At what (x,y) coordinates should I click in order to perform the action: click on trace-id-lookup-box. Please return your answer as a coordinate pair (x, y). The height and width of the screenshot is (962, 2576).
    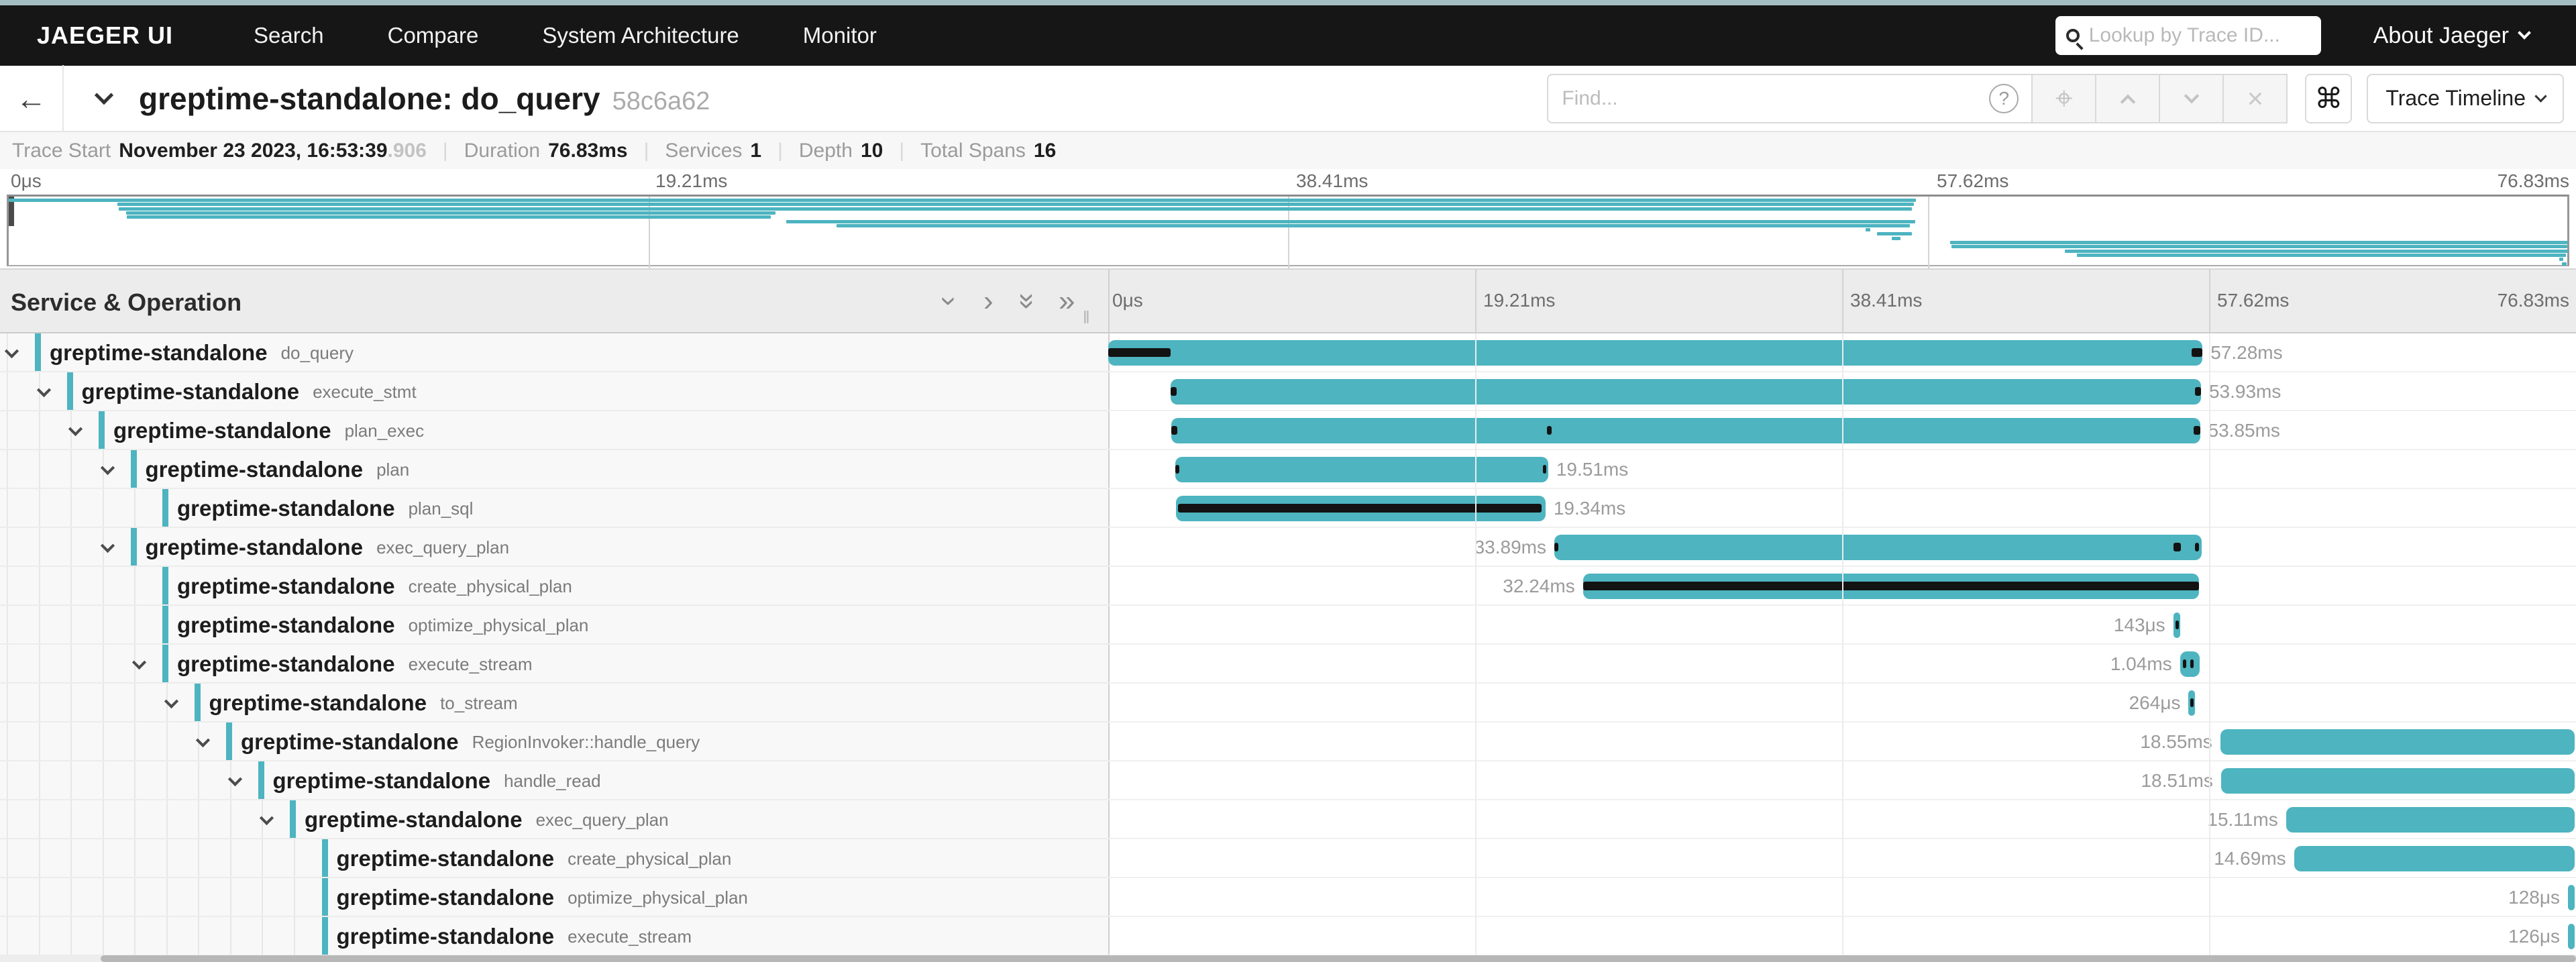
    Looking at the image, I should click on (2188, 35).